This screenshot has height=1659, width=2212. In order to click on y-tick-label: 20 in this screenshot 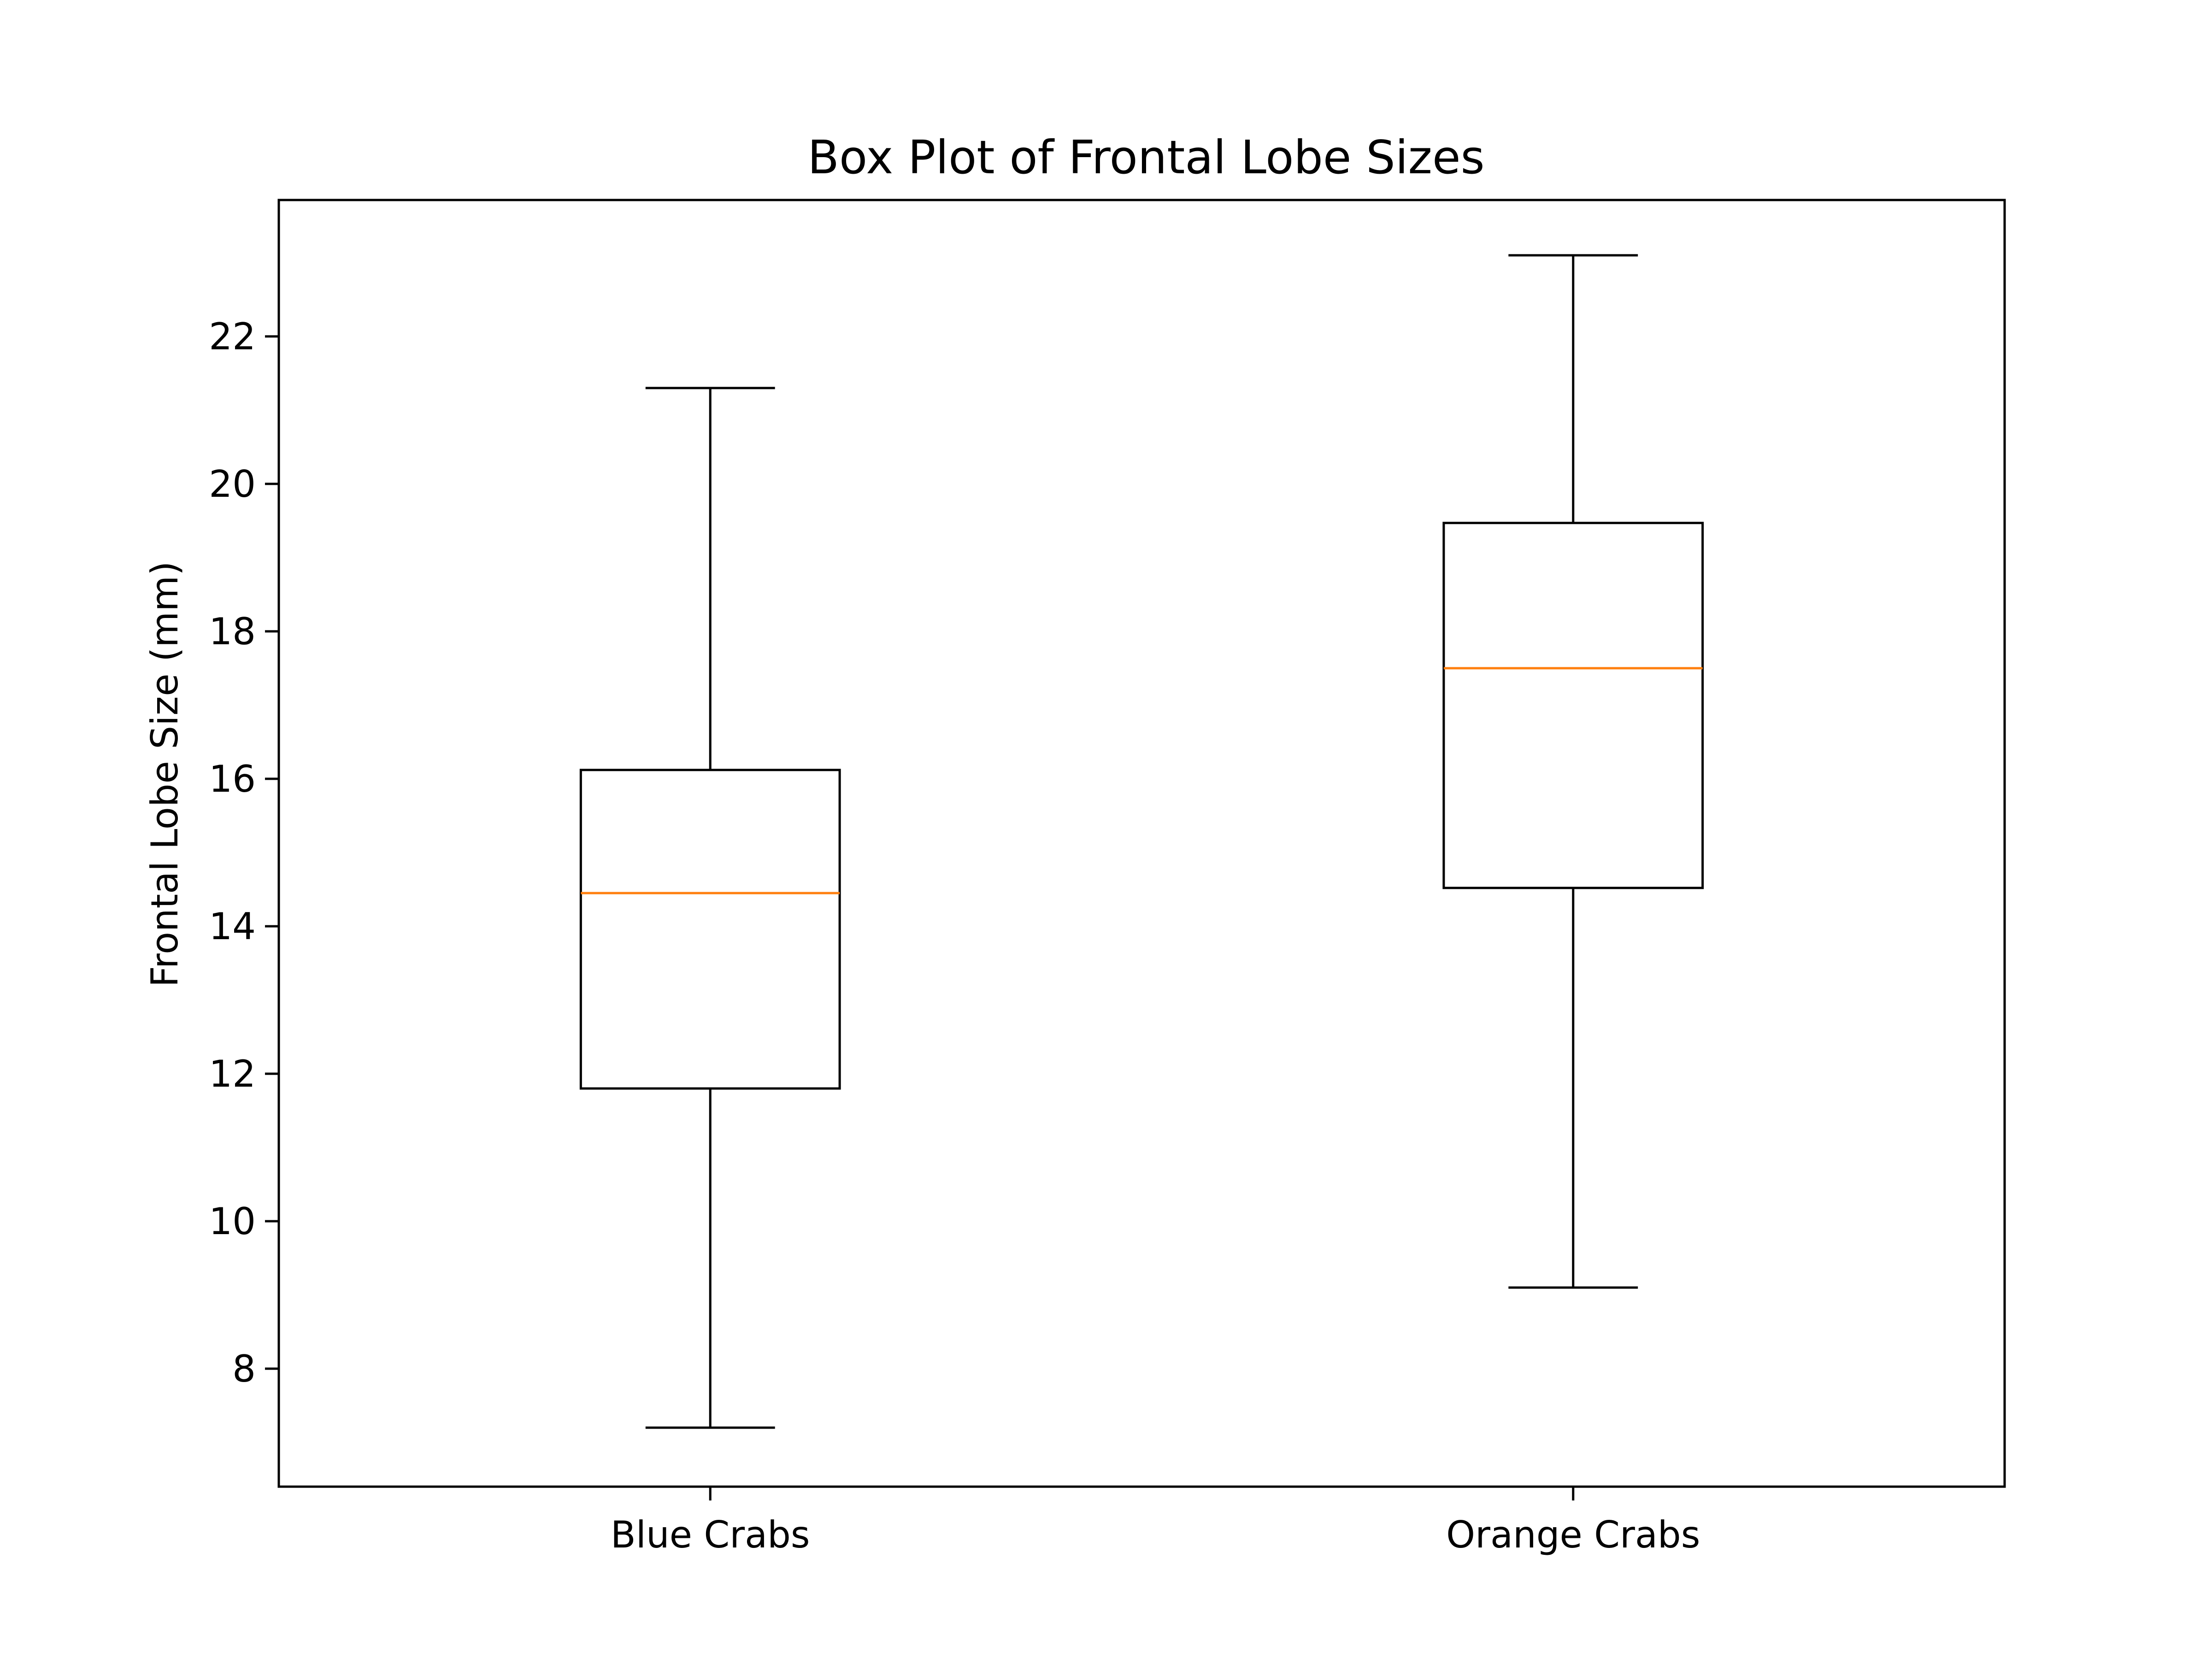, I will do `click(232, 484)`.